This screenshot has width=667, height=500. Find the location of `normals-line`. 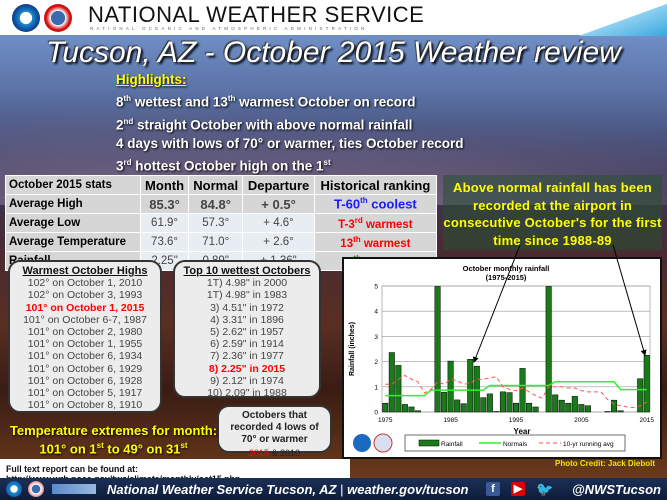

normals-line is located at coordinates (516, 389).